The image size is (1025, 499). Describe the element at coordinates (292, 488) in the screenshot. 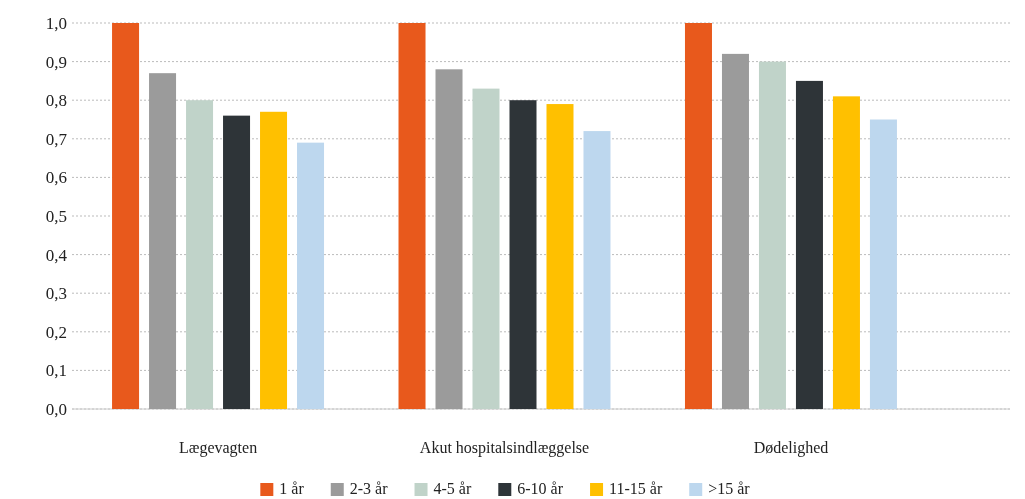

I see `legend-label: 1 år` at that location.